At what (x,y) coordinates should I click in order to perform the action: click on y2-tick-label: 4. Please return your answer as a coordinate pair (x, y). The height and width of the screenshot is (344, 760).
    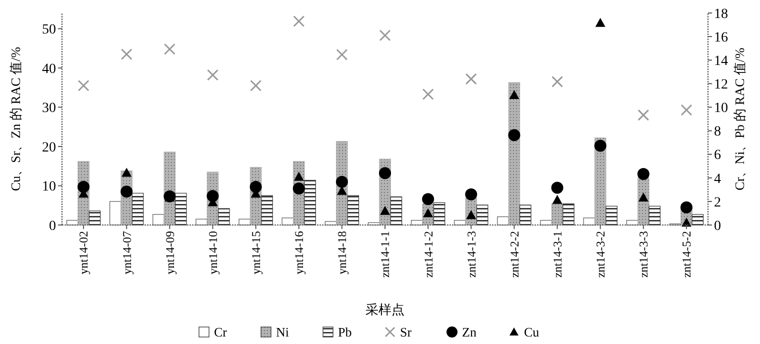
    Looking at the image, I should click on (717, 179).